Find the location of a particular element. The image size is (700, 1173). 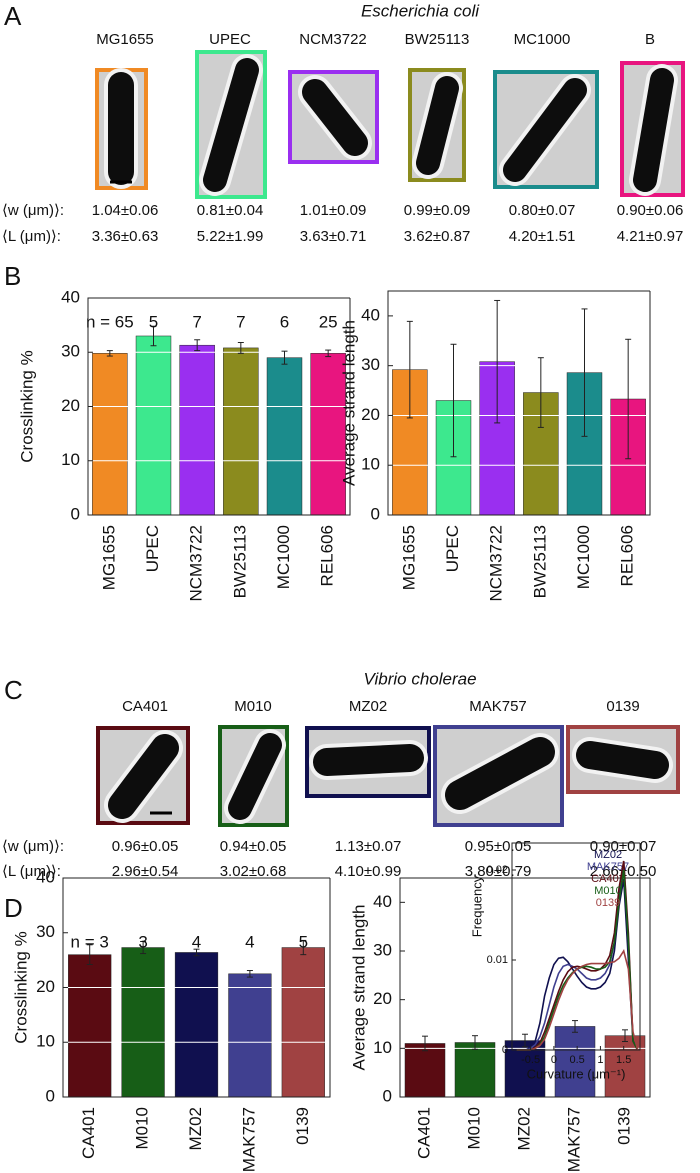

curve is located at coordinates (577, 1000).